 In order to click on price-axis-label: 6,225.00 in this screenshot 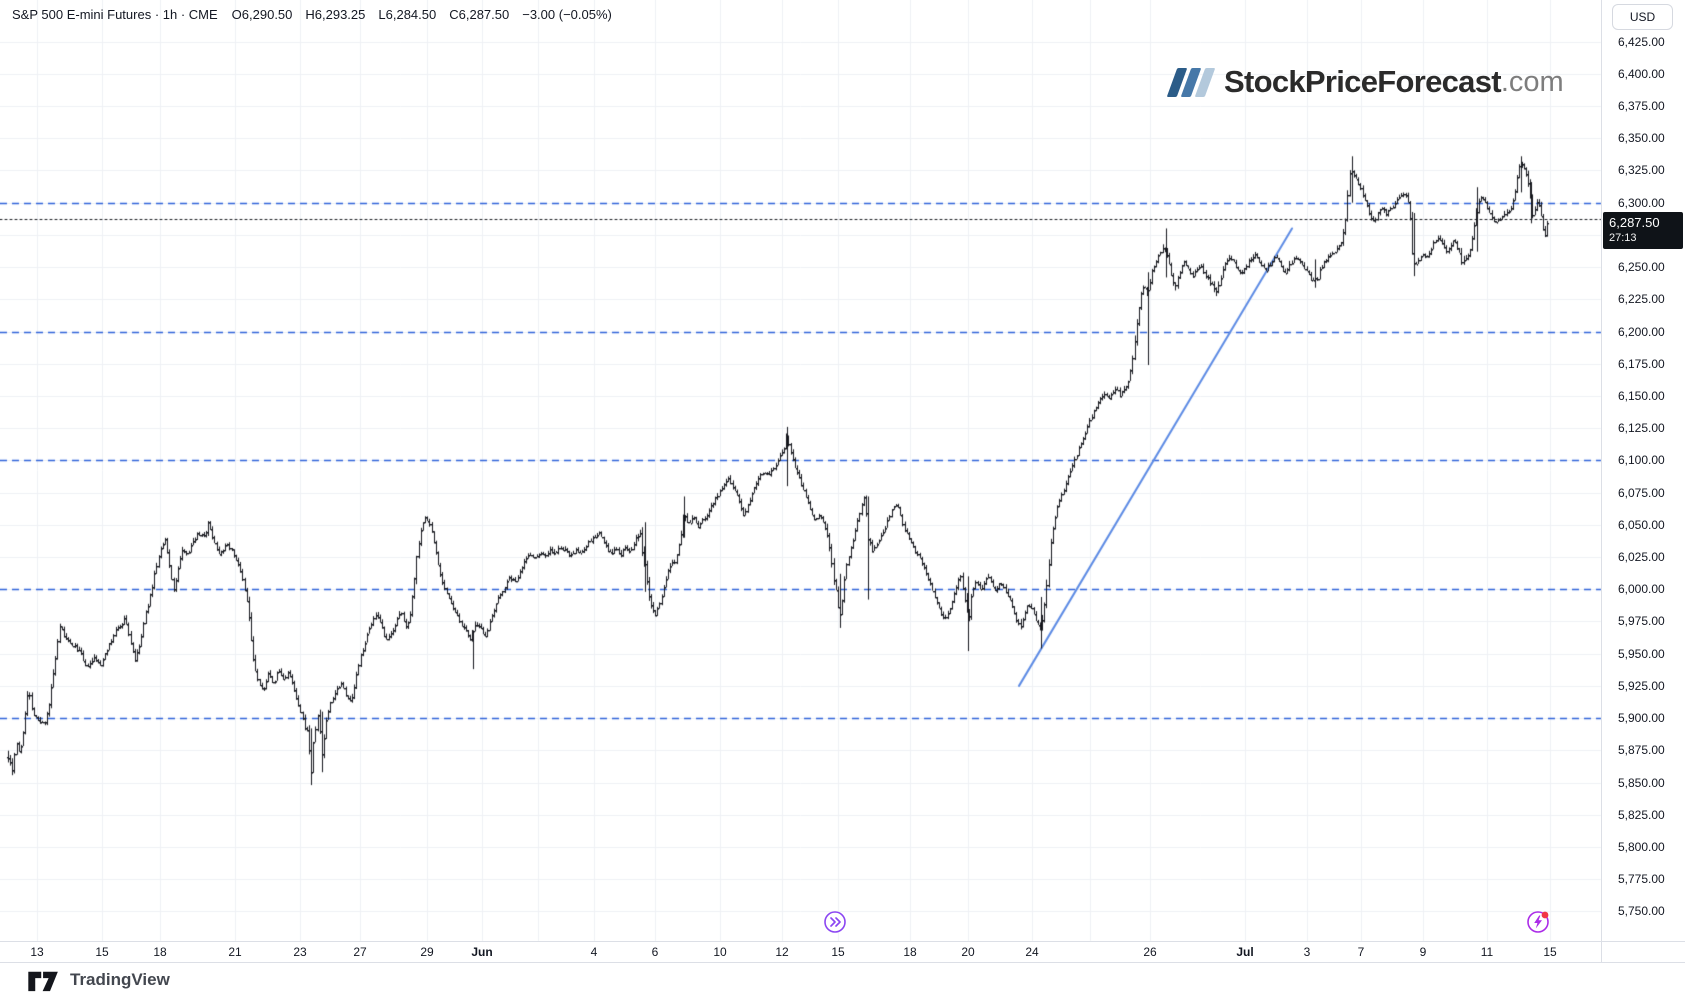, I will do `click(1641, 299)`.